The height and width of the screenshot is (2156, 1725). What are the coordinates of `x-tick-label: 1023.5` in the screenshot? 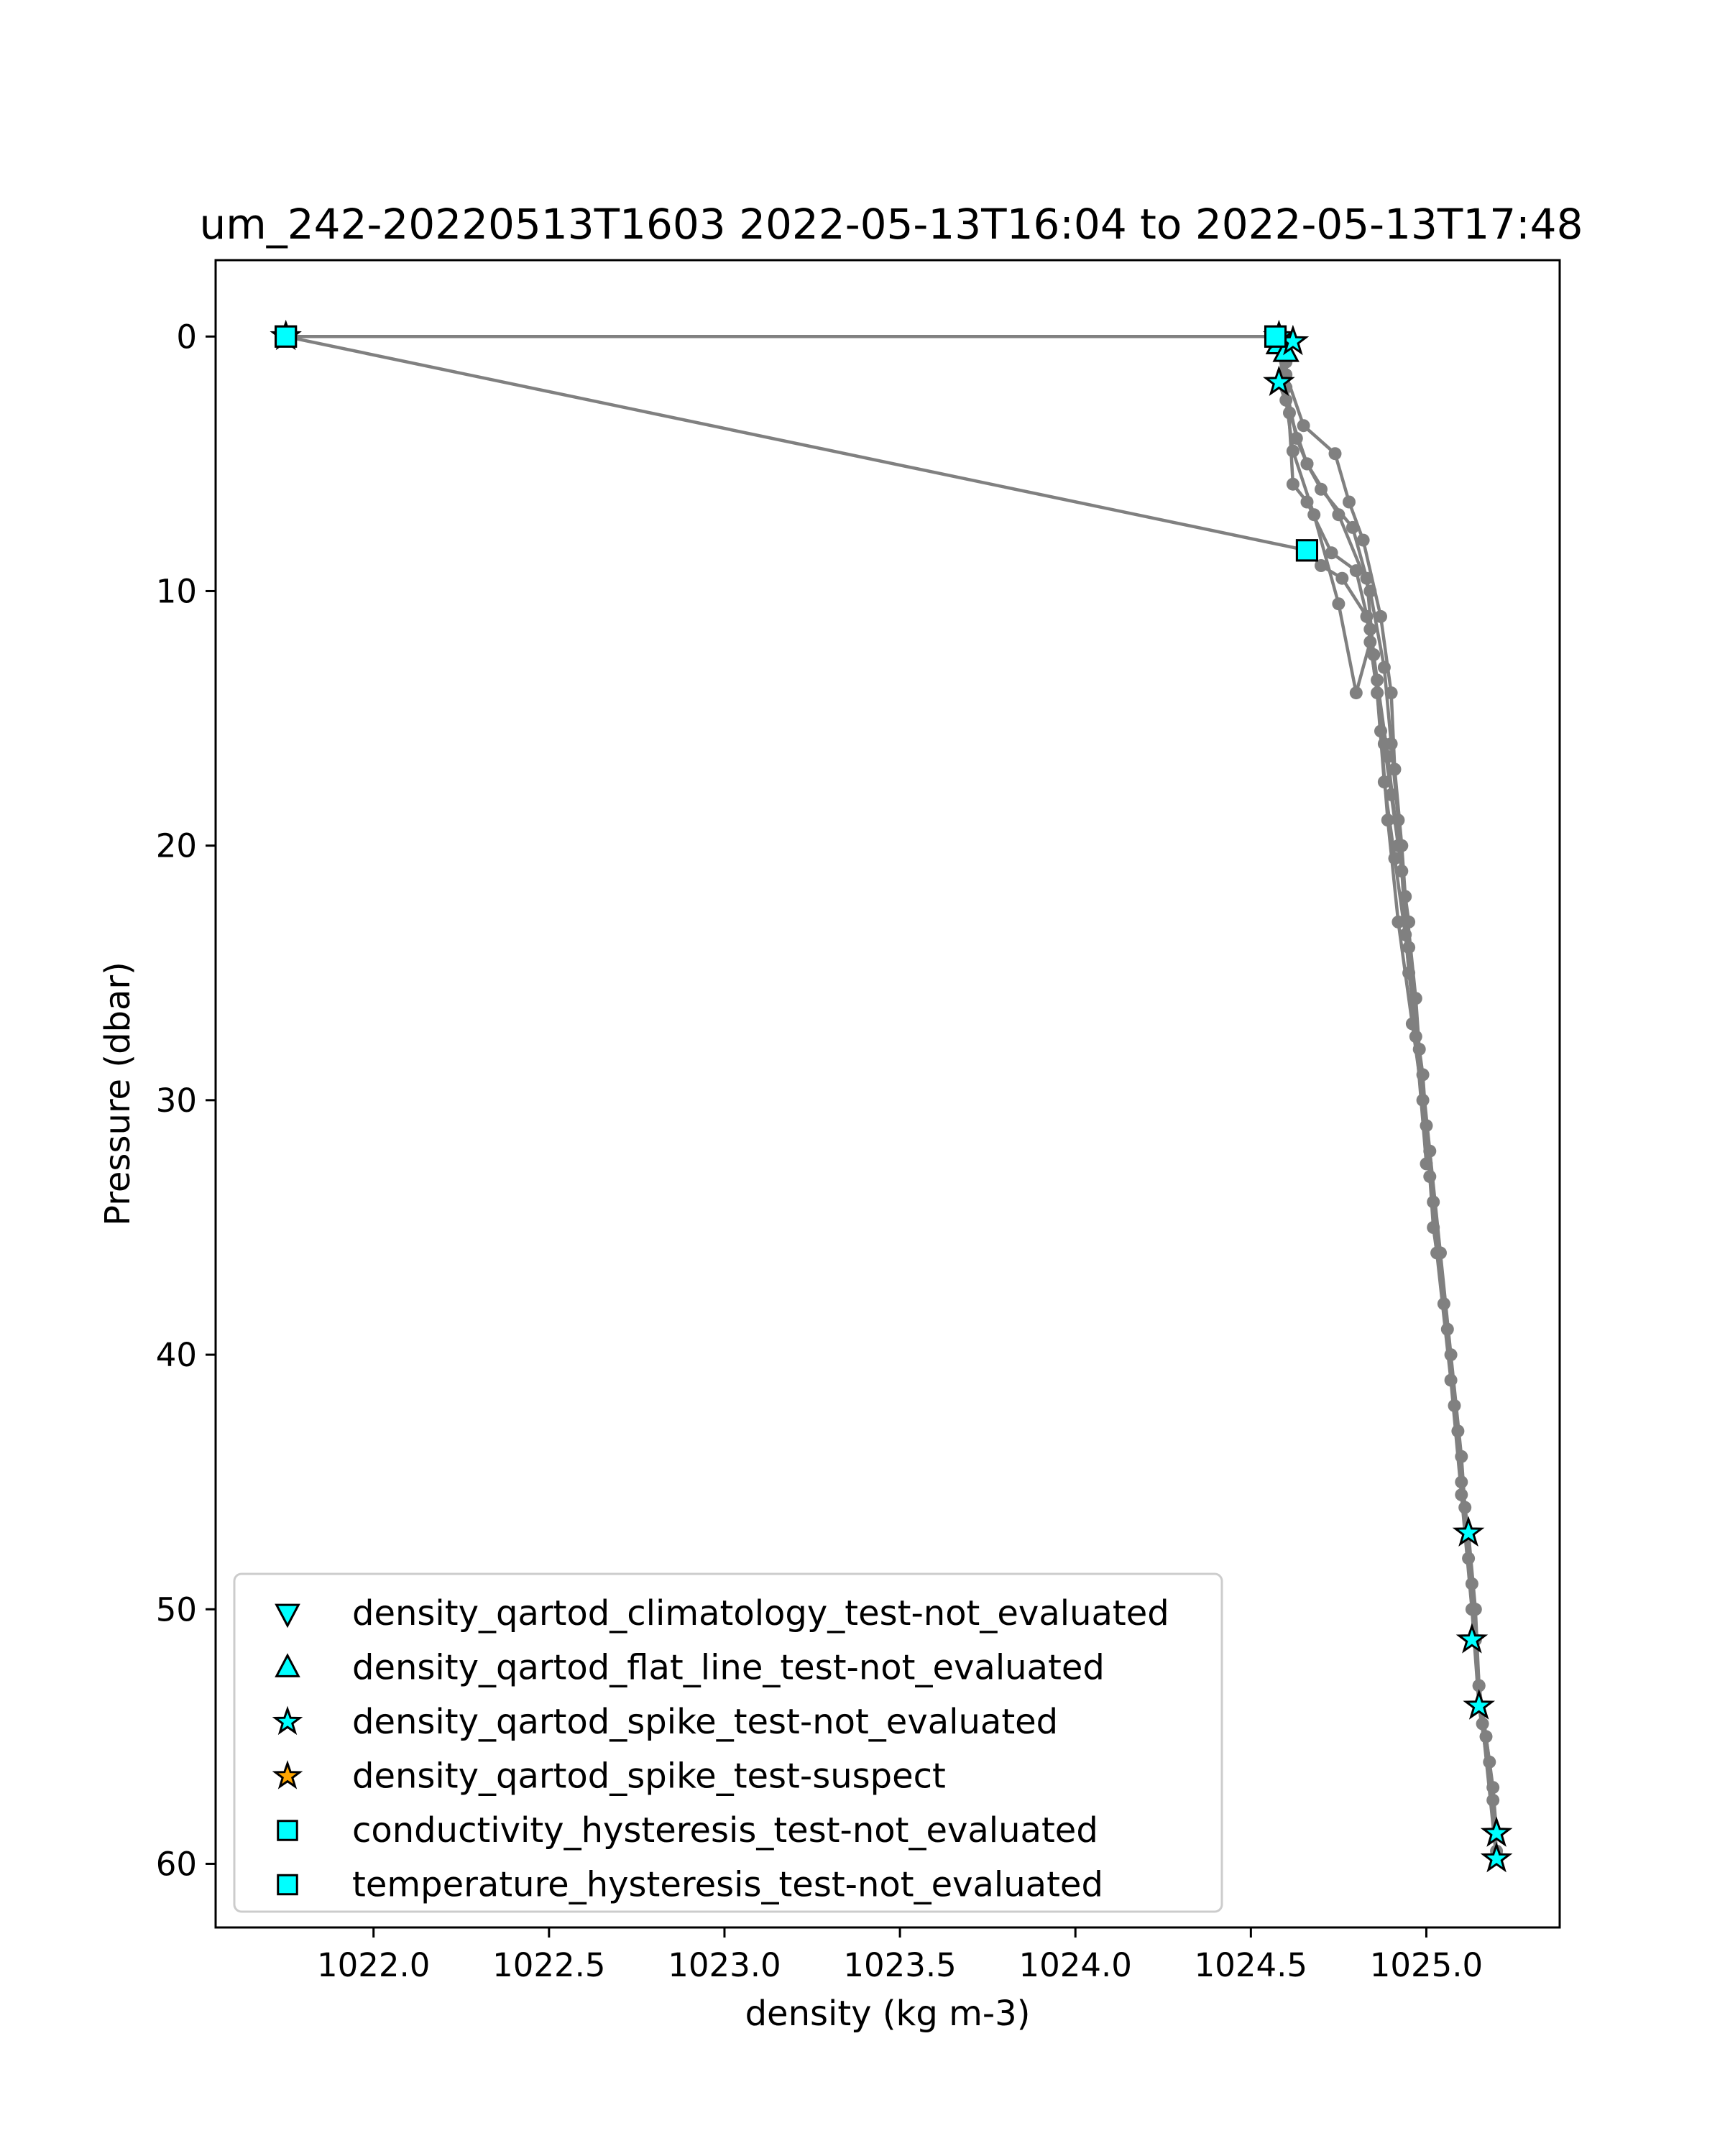 It's located at (899, 1965).